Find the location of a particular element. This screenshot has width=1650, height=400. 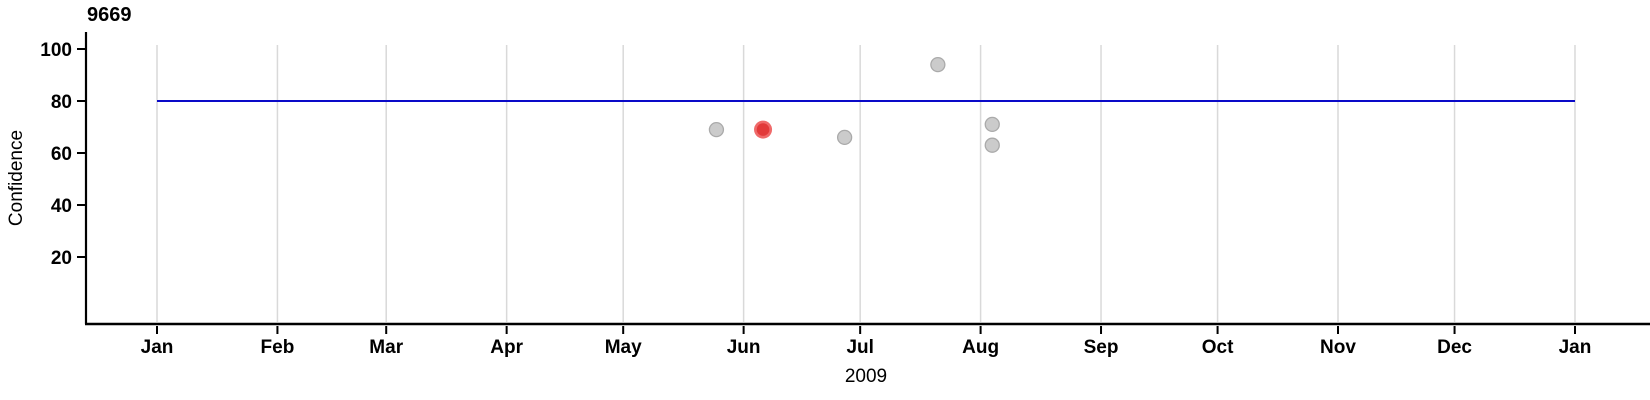

x-axis-year-label: 2009 is located at coordinates (866, 376).